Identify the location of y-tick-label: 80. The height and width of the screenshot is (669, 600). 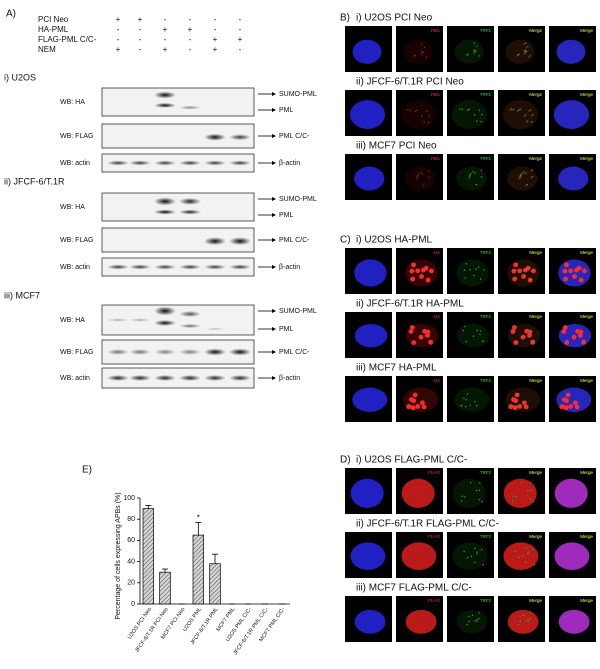
(131, 519).